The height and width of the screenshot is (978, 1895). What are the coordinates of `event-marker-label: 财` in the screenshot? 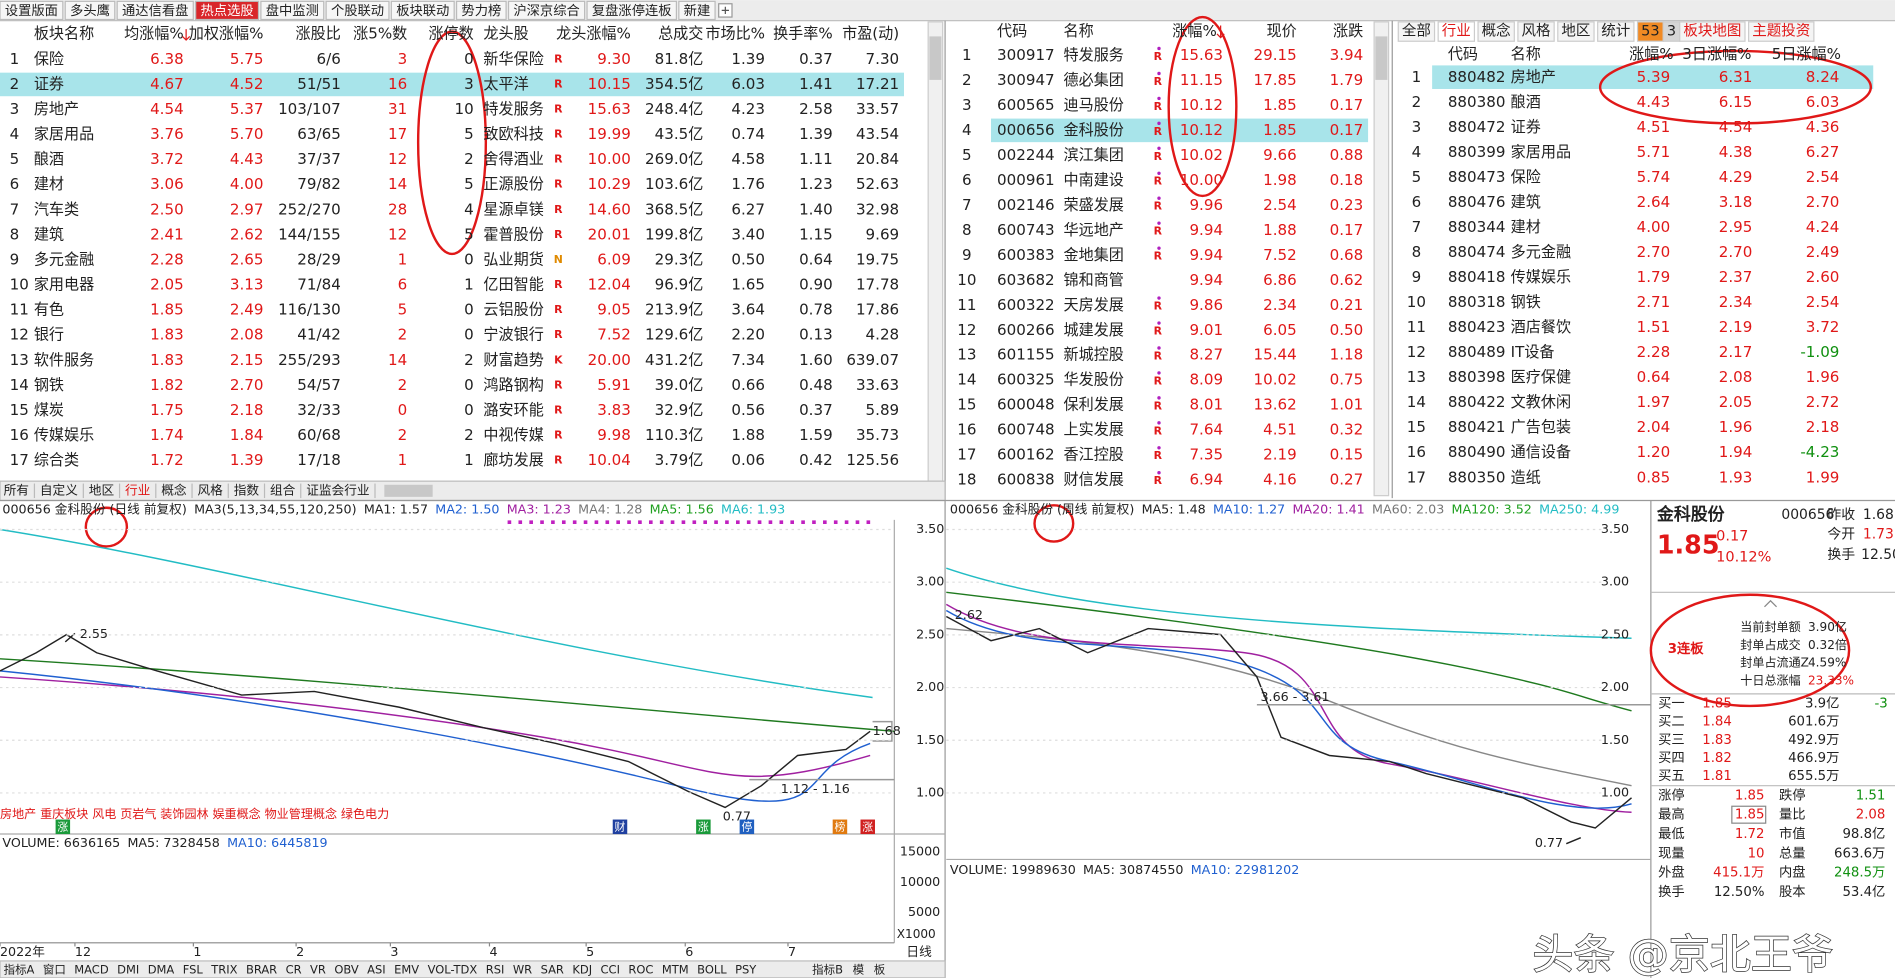 It's located at (620, 826).